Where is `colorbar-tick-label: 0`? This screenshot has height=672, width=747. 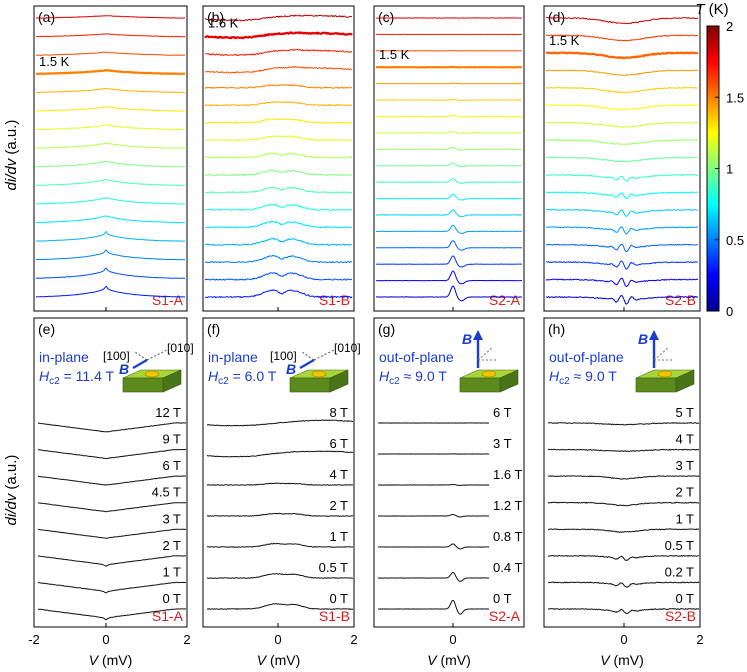
colorbar-tick-label: 0 is located at coordinates (729, 311).